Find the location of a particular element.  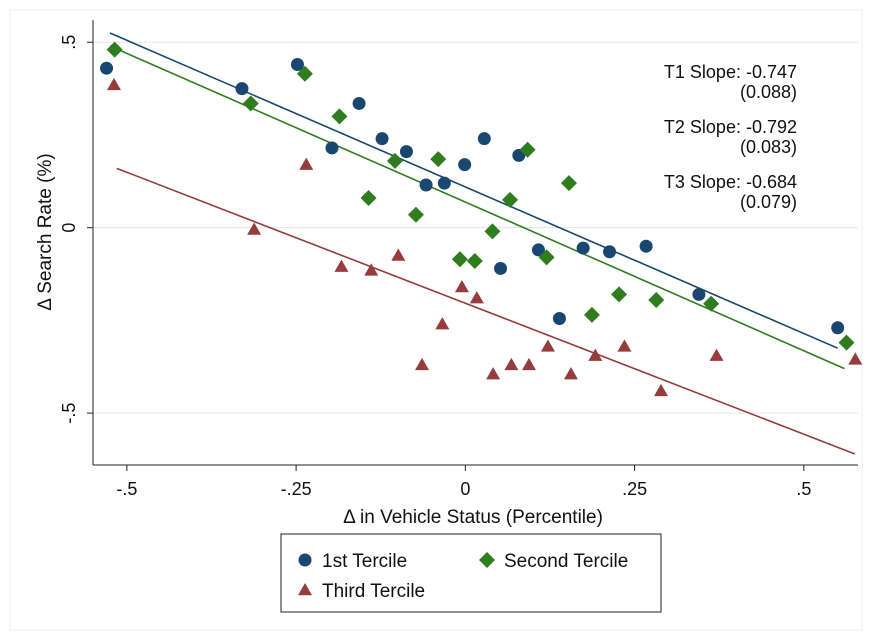

t2-slope-se: (0.083) is located at coordinates (768, 147).